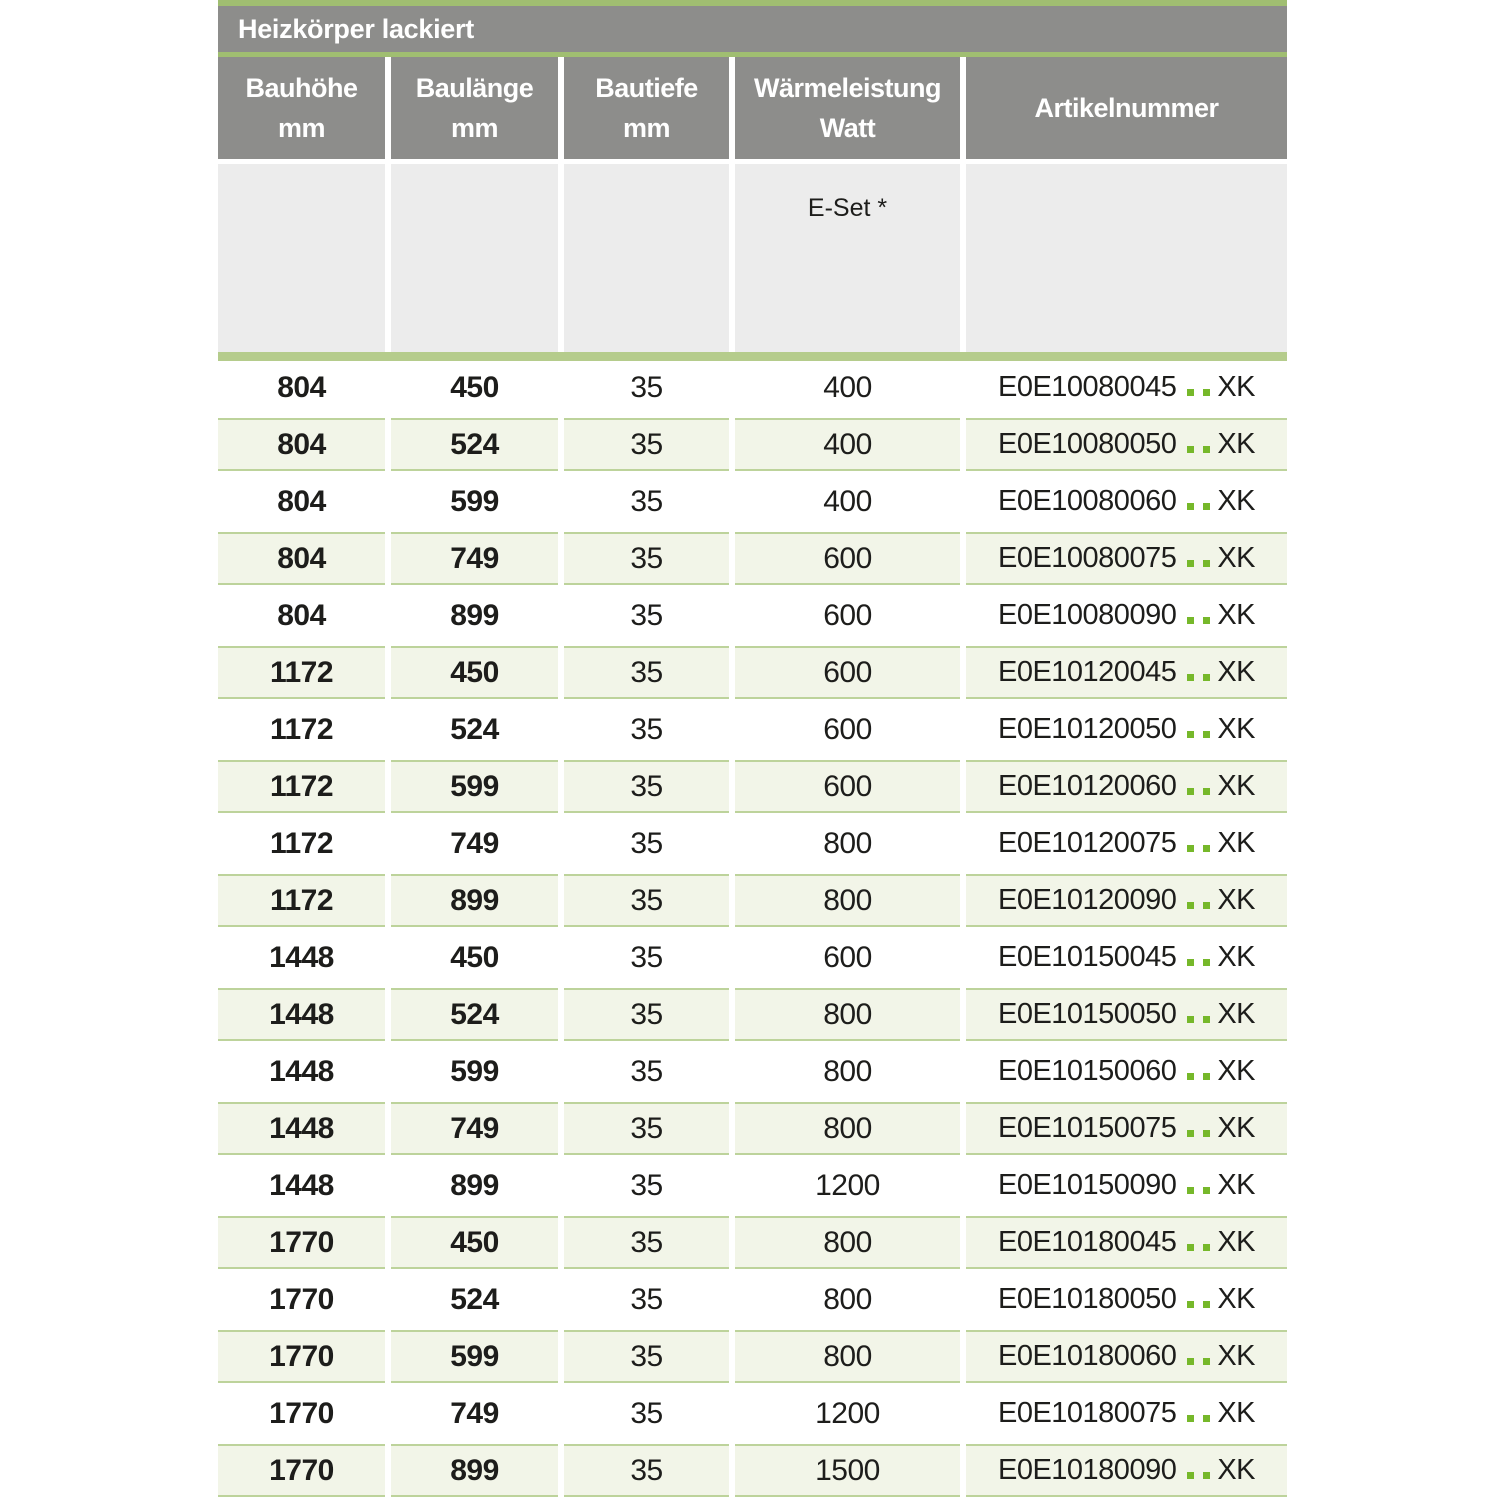  What do you see at coordinates (847, 1413) in the screenshot?
I see `cell-waermeleistung: 1200` at bounding box center [847, 1413].